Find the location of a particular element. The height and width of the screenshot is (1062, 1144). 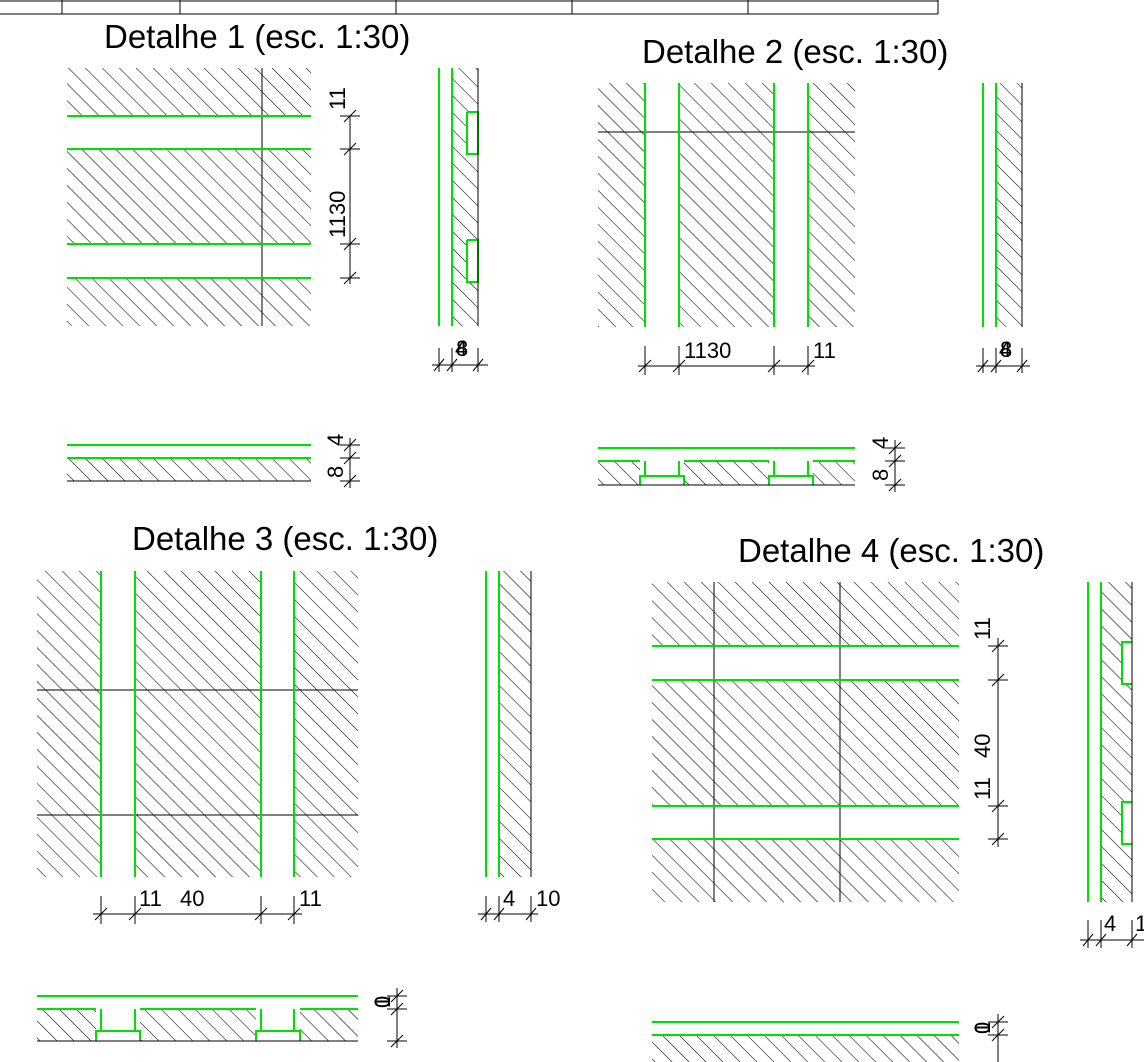

detail-3-section-dim-4: 4 is located at coordinates (509, 898).